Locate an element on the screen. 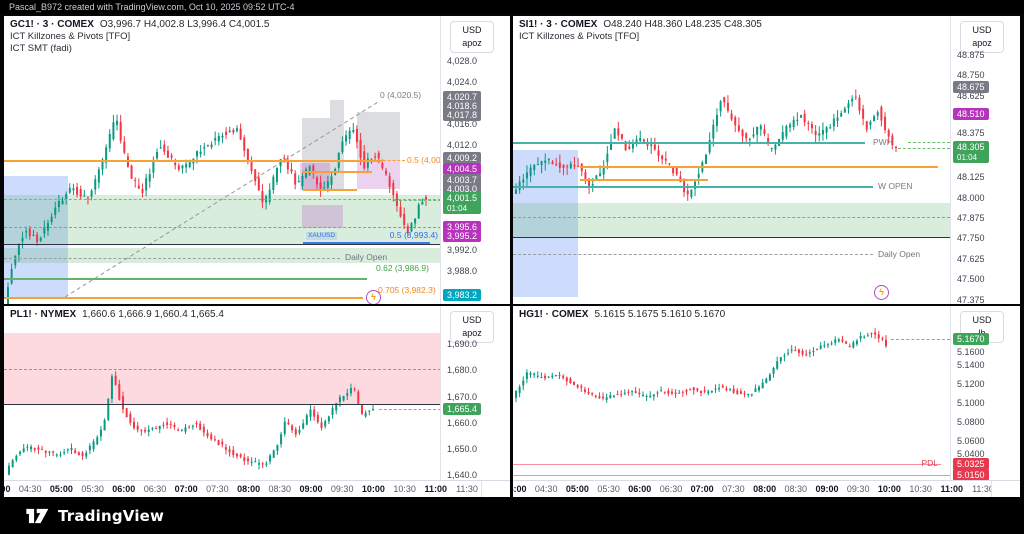 Image resolution: width=1024 pixels, height=534 pixels. currency-unit: USD is located at coordinates (982, 30).